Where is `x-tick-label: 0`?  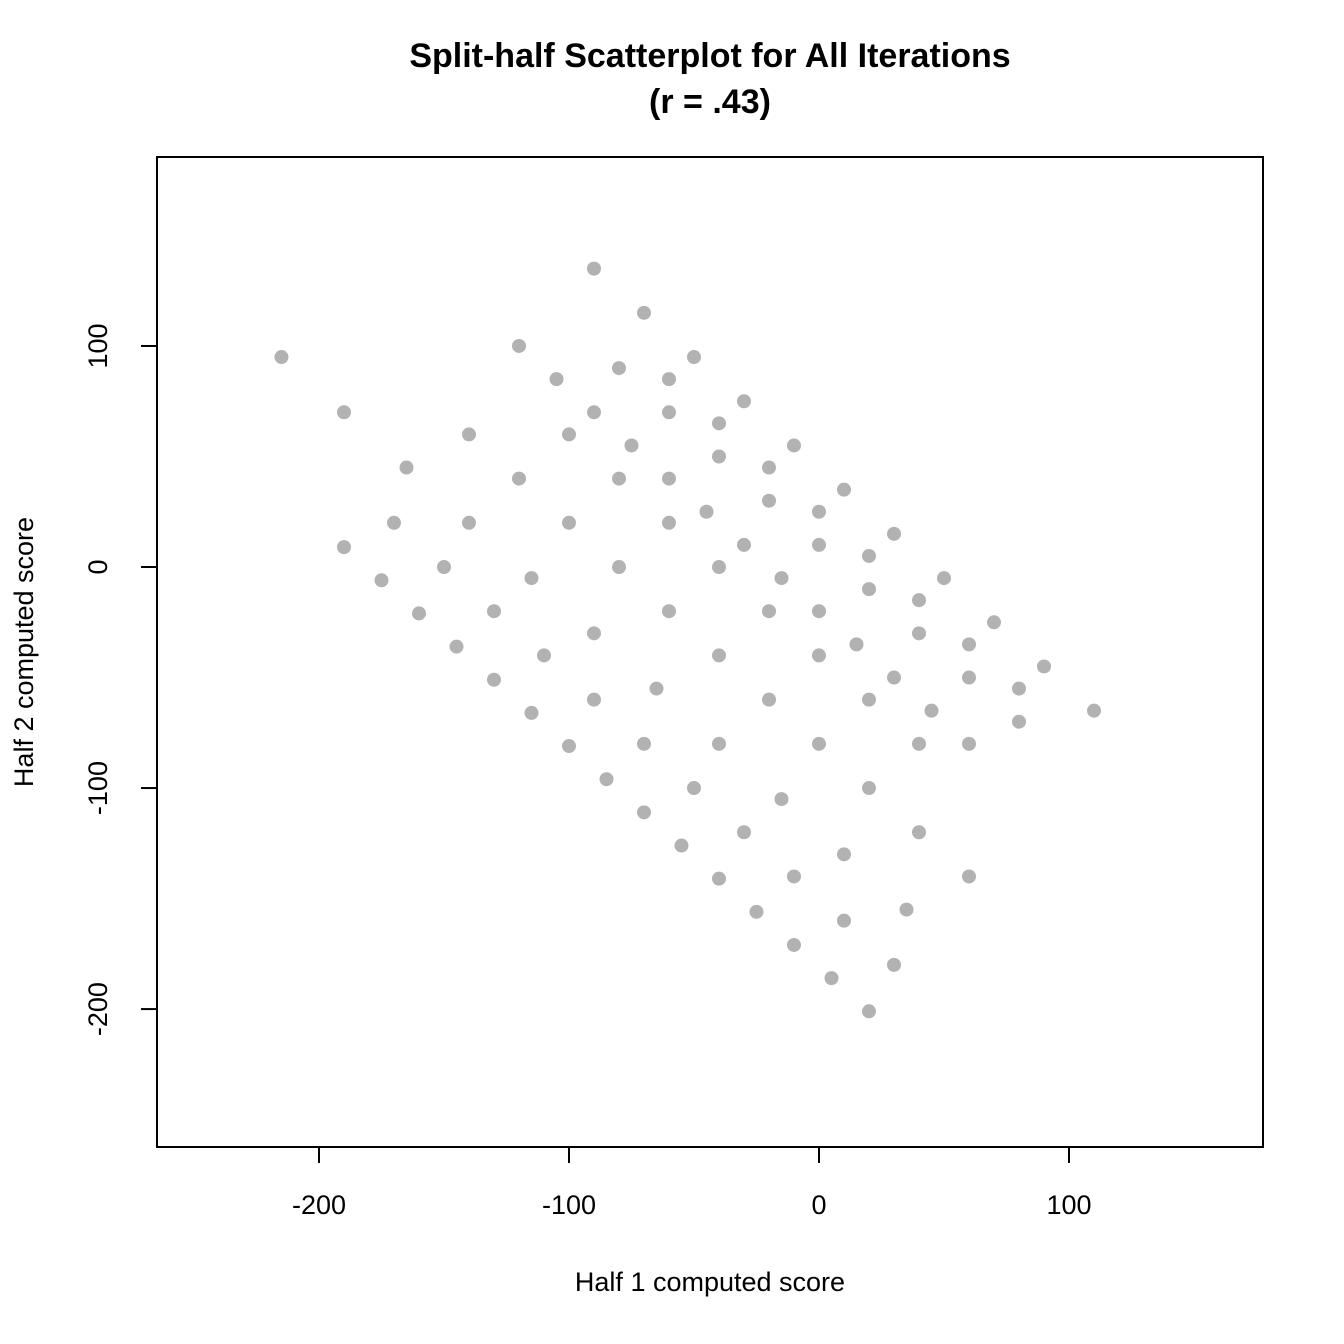 x-tick-label: 0 is located at coordinates (818, 1205).